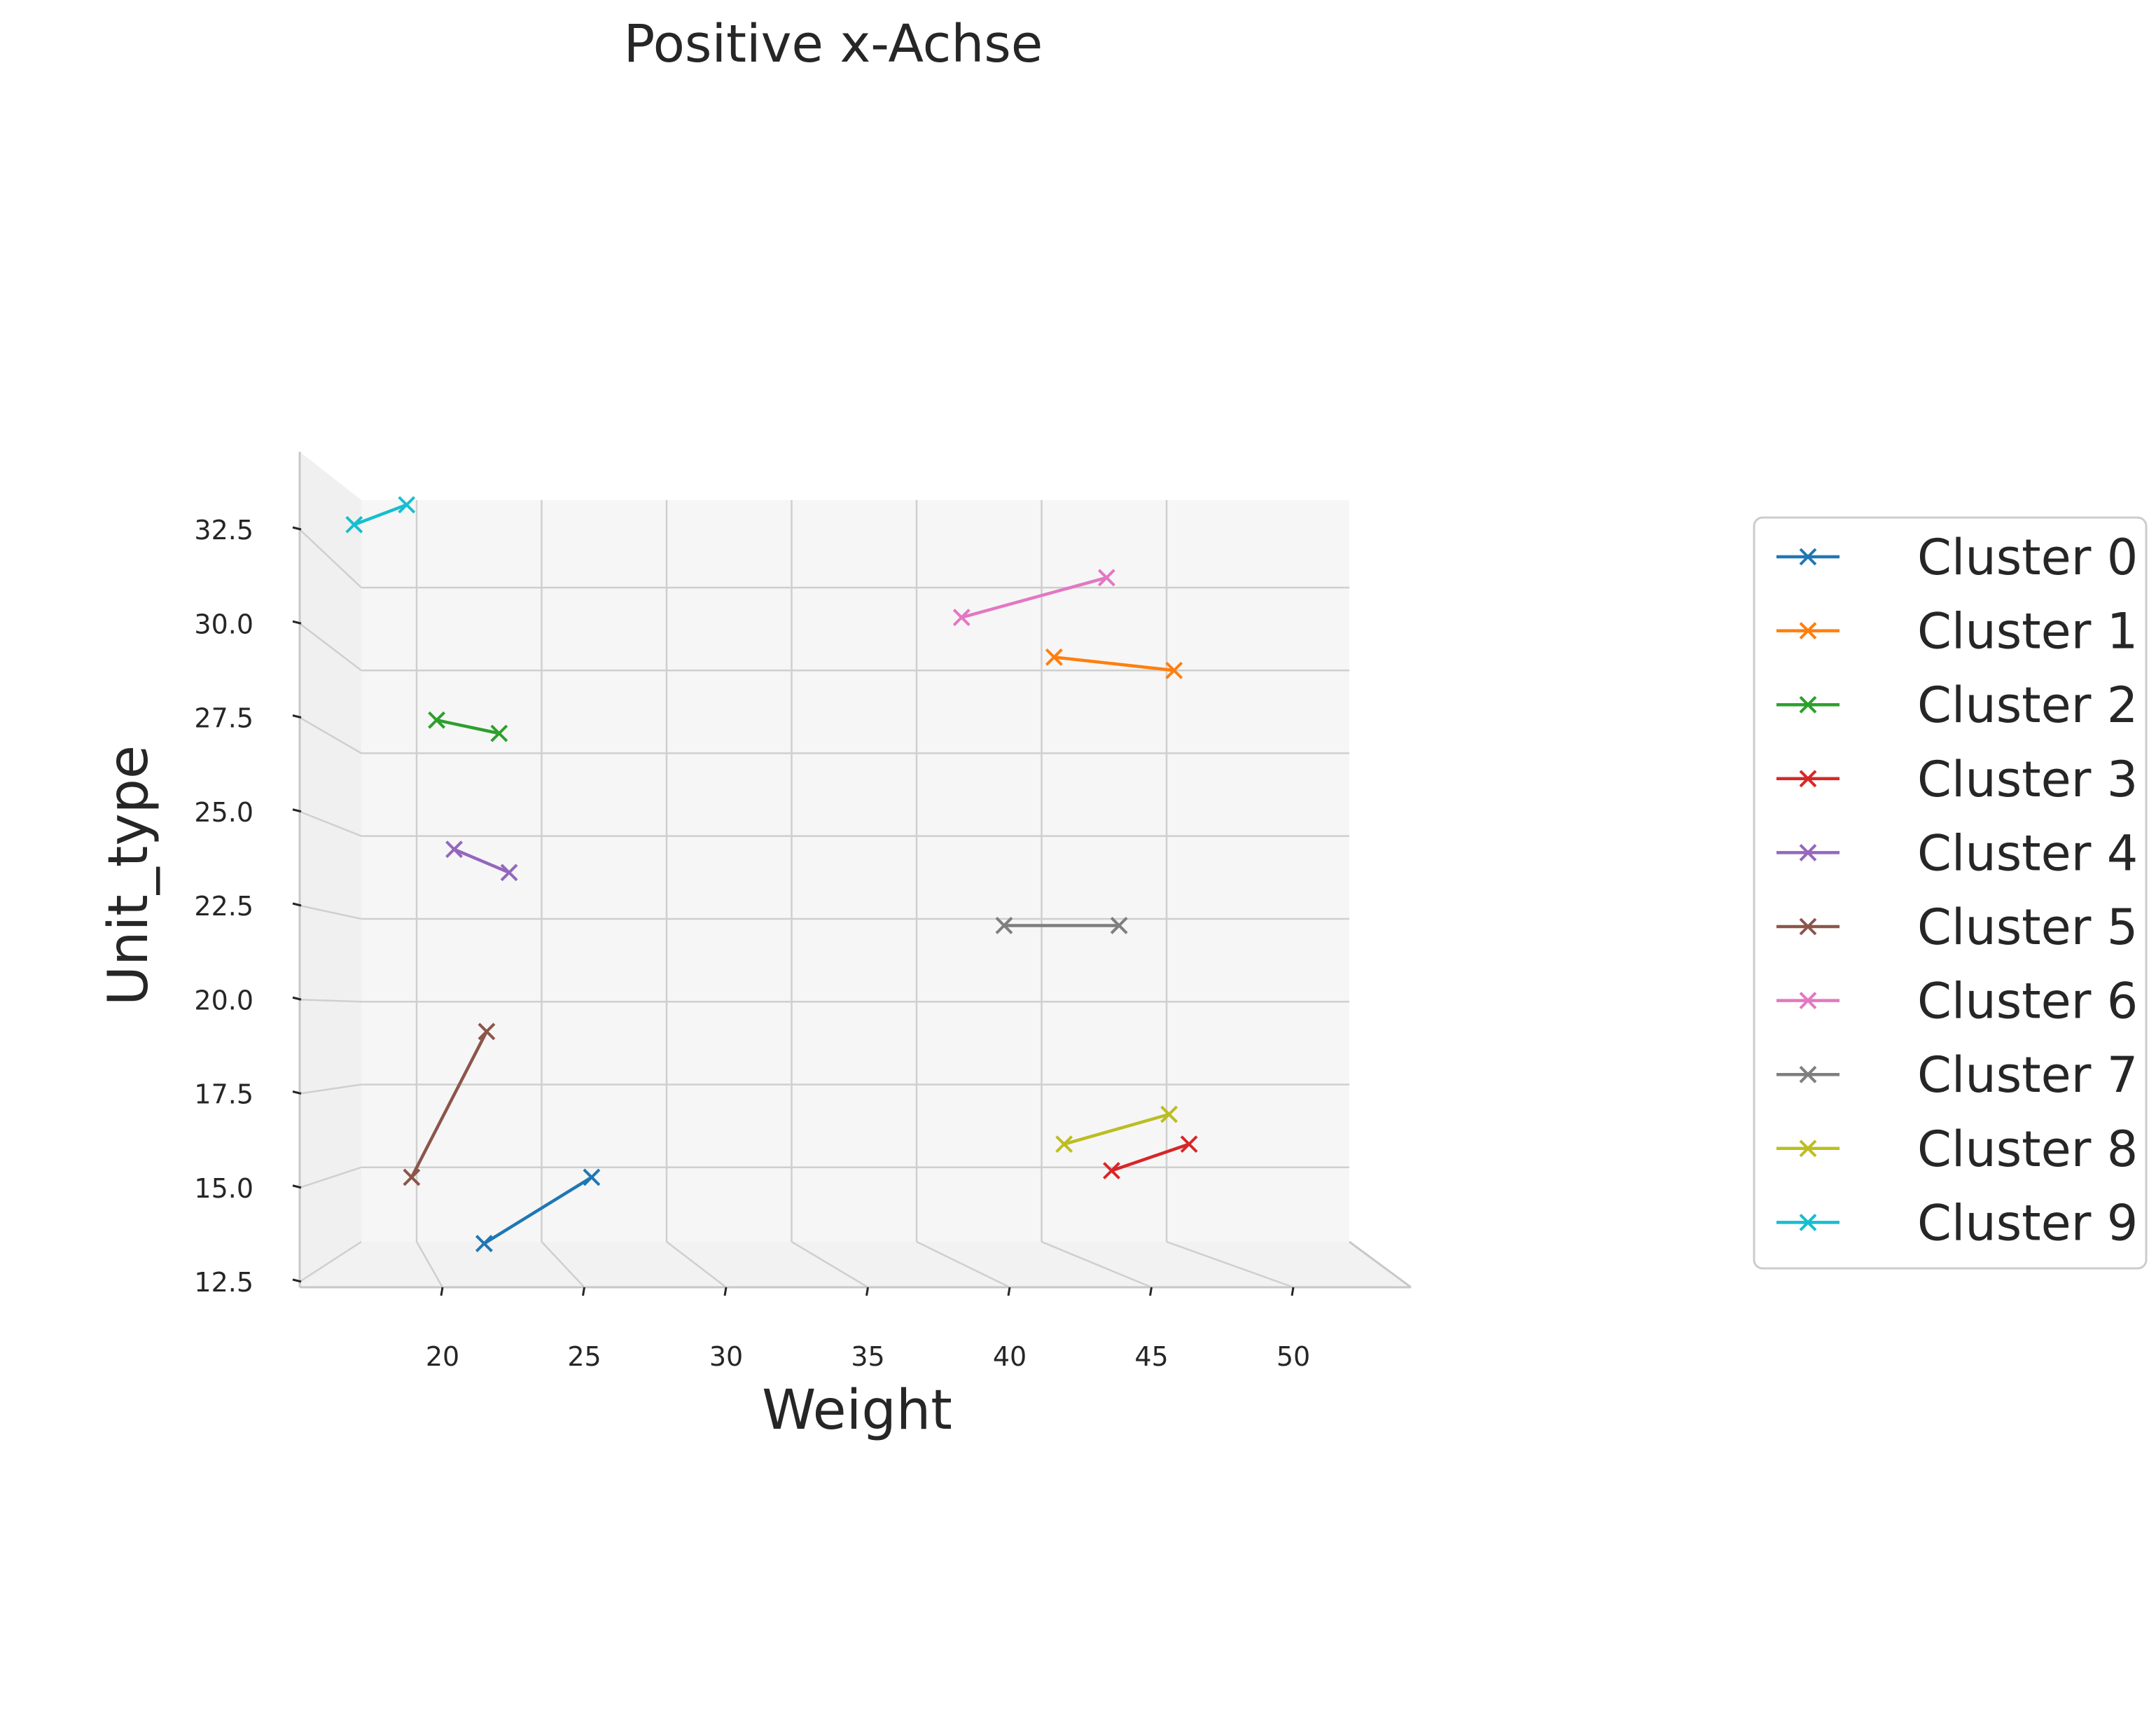 The width and height of the screenshot is (2156, 1718). I want to click on x-tick-label: 45, so click(1151, 1356).